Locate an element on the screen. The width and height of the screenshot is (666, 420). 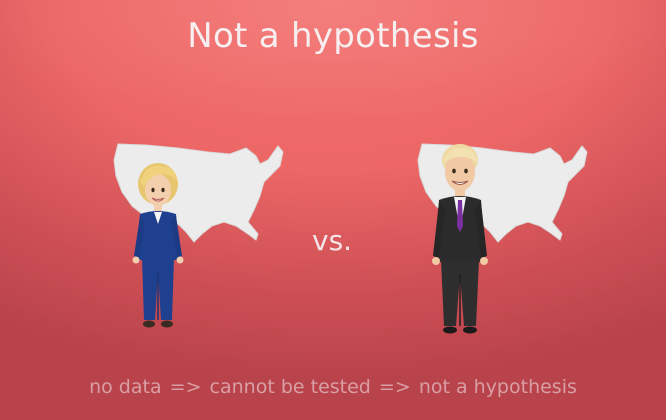
statement-arrow-2: => is located at coordinates (394, 387).